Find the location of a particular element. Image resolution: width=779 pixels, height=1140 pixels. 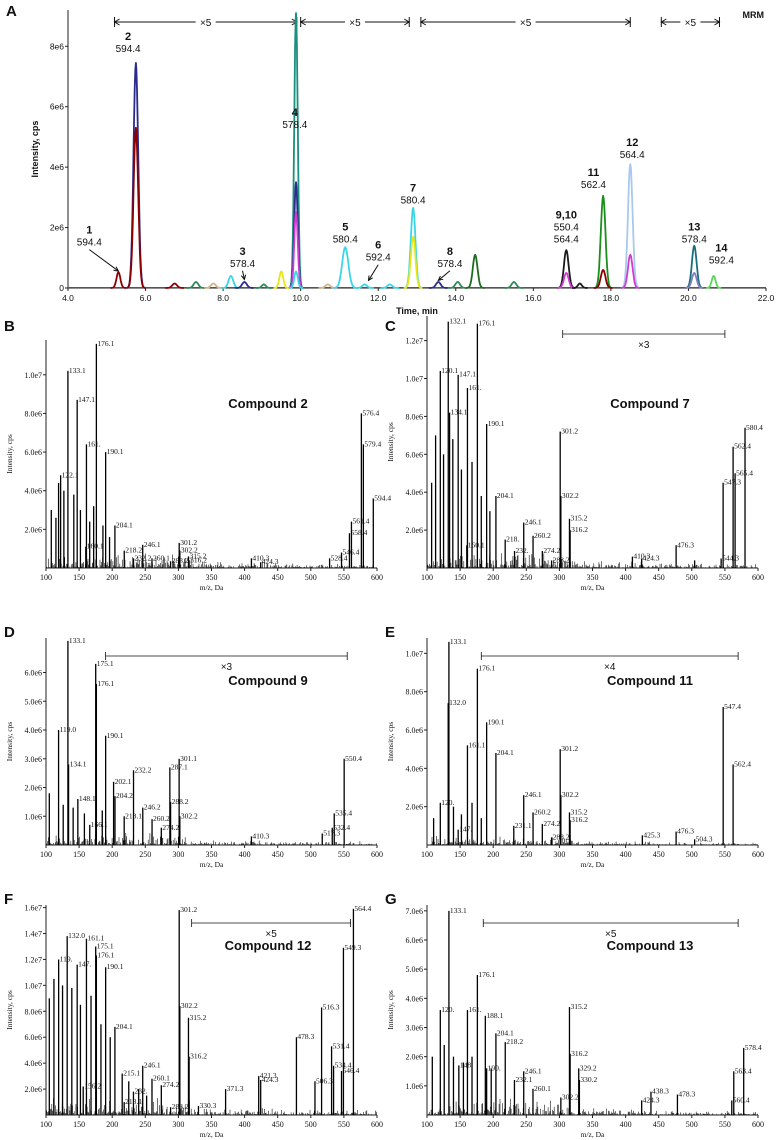

peak-label: 330.3 is located at coordinates (207, 1105).